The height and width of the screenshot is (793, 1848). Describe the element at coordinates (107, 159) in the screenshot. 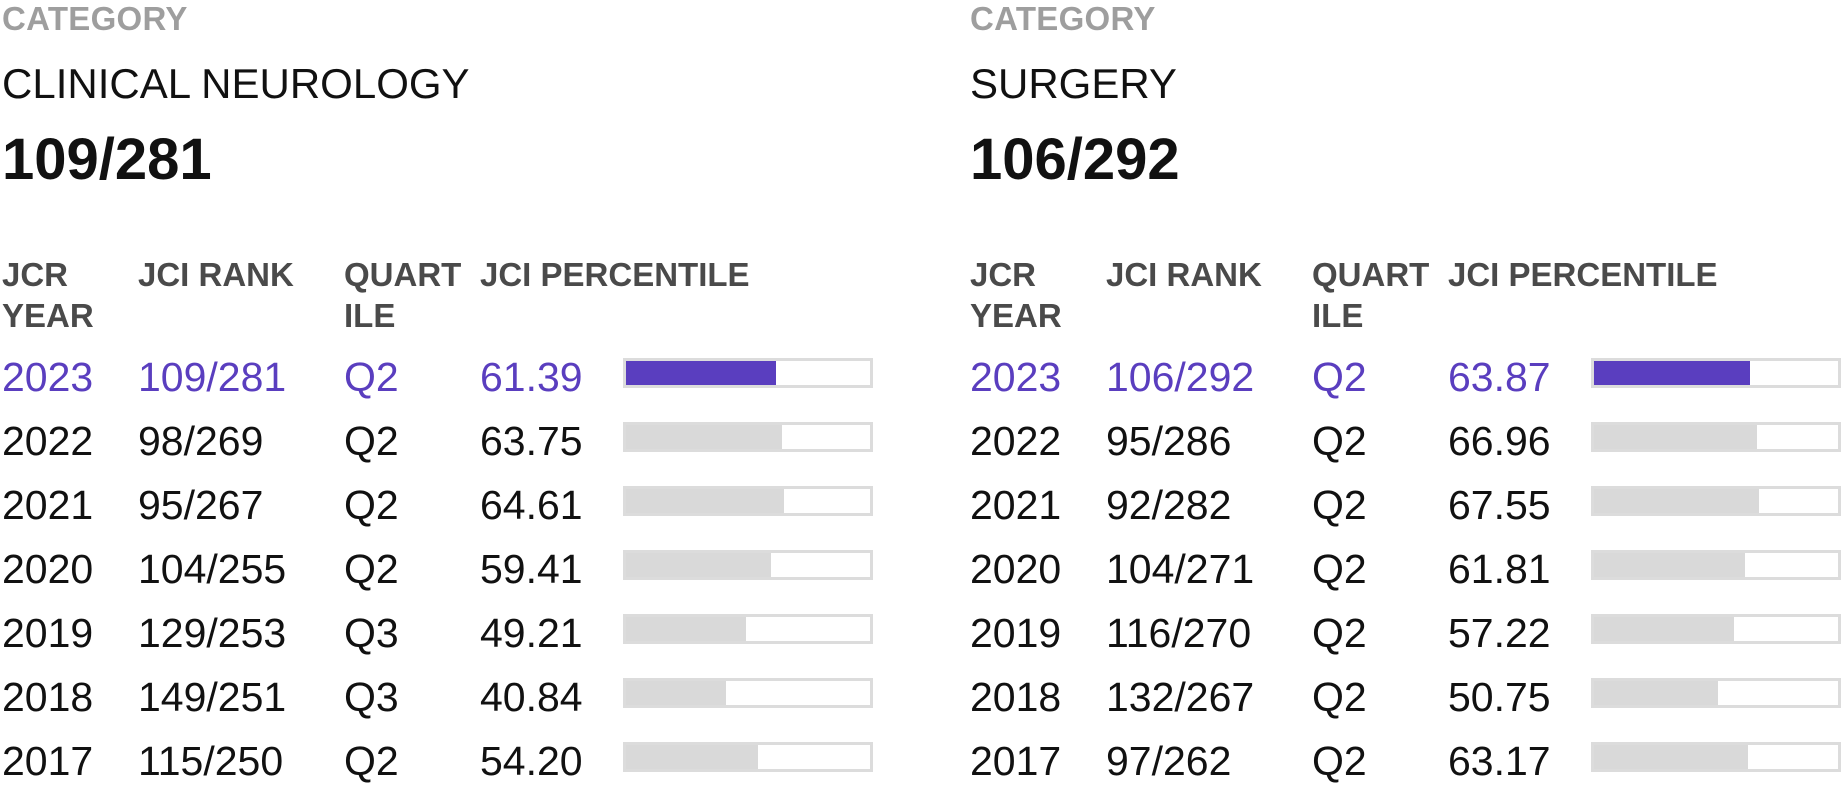

I see `category-rank: 109/281` at that location.